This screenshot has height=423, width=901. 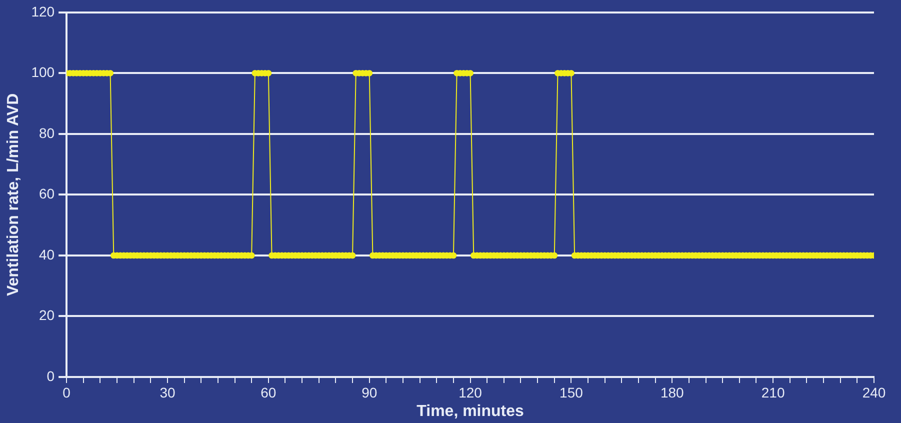 What do you see at coordinates (268, 392) in the screenshot?
I see `x-tick-label: 60` at bounding box center [268, 392].